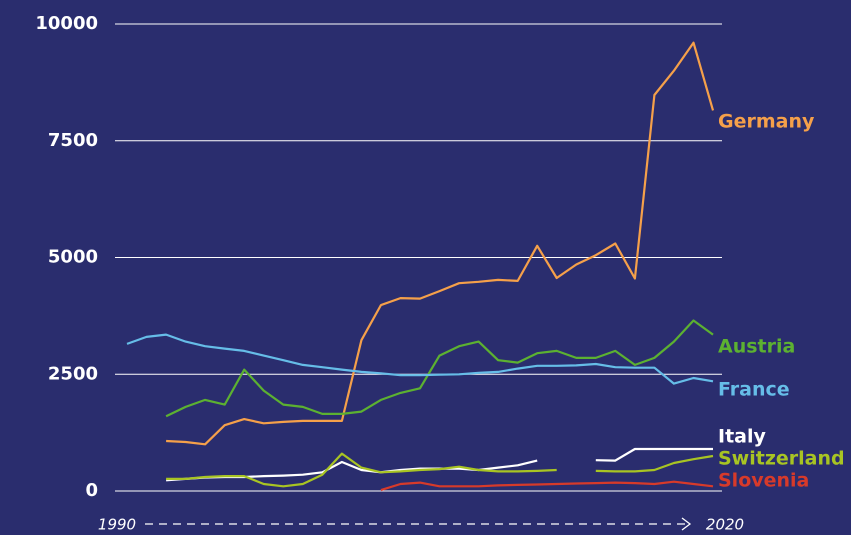 Image resolution: width=851 pixels, height=535 pixels. Describe the element at coordinates (754, 390) in the screenshot. I see `series-label: France` at that location.